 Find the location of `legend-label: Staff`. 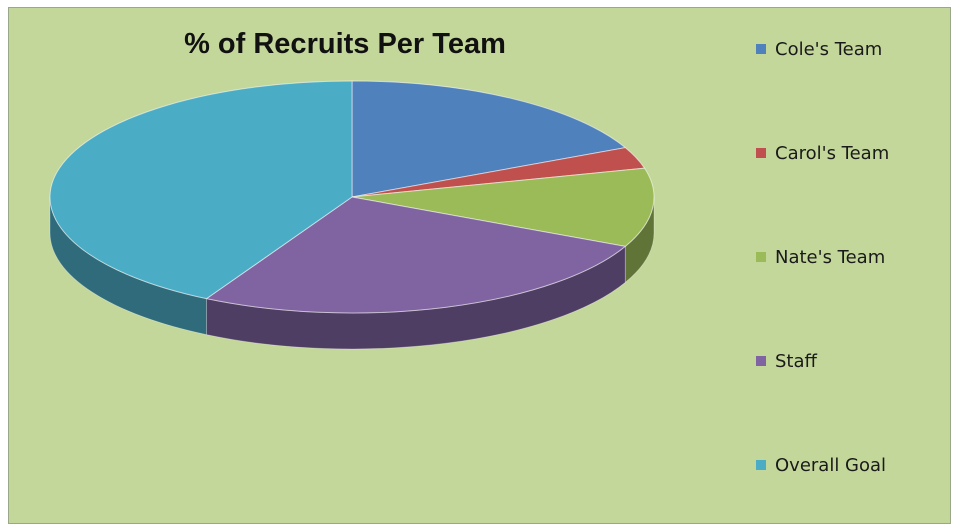

legend-label: Staff is located at coordinates (796, 361).